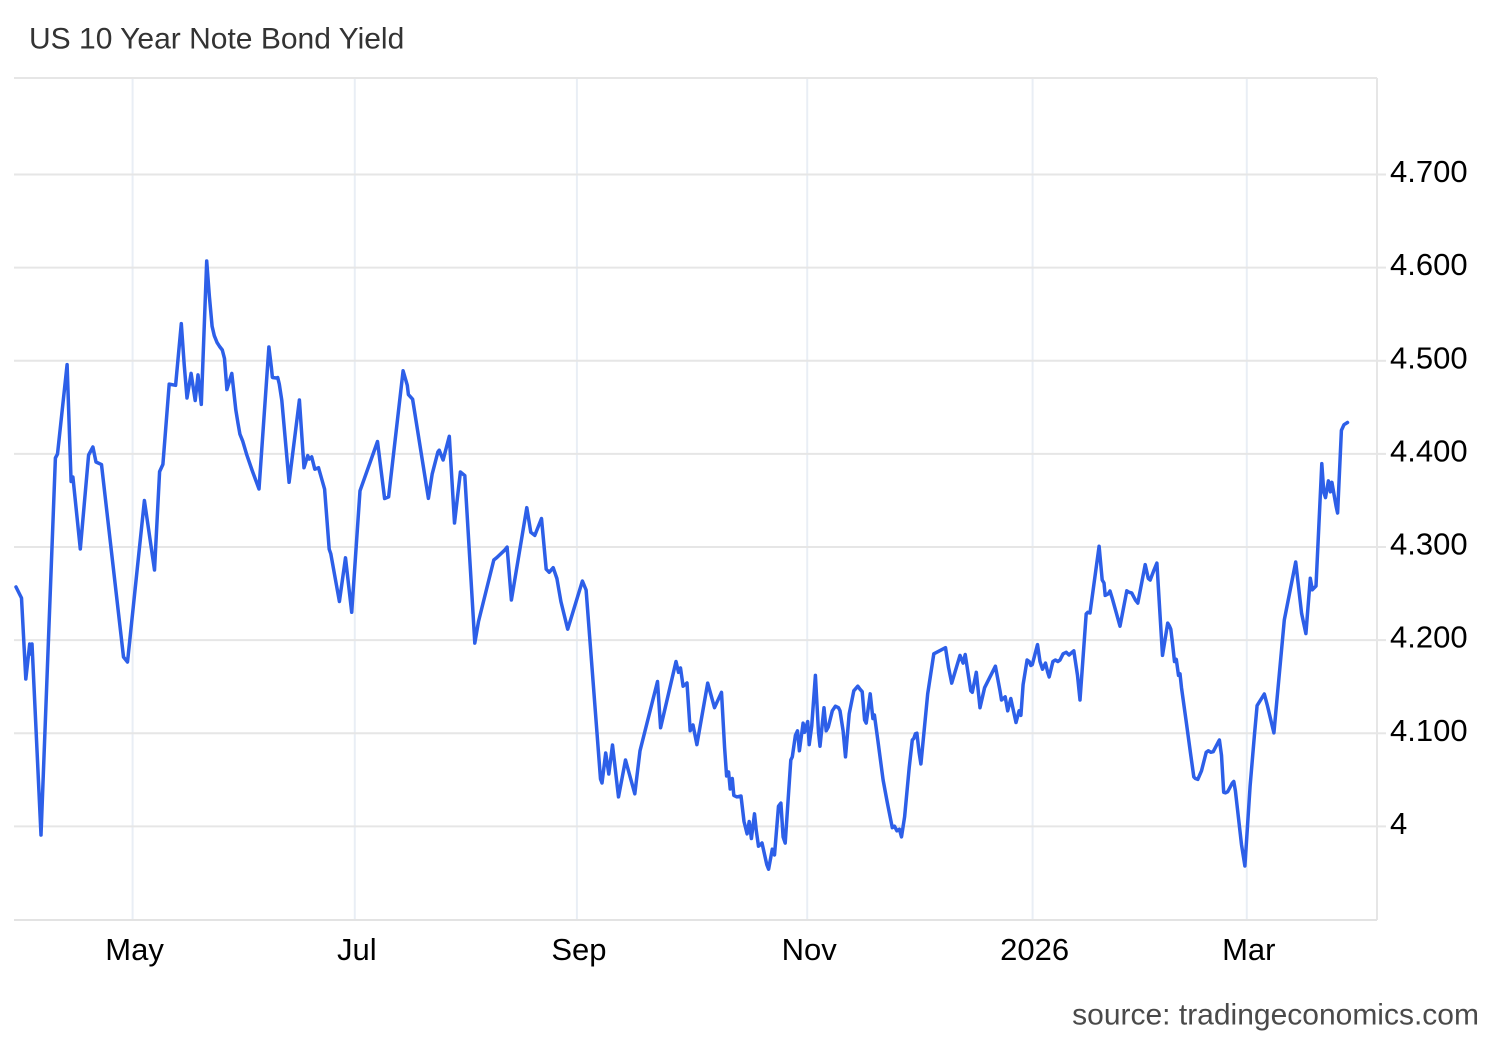 The width and height of the screenshot is (1500, 1045). I want to click on svg-text: Jul, so click(357, 949).